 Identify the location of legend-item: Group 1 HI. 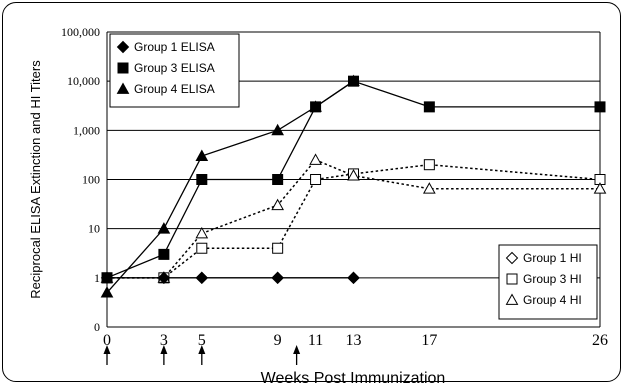
(543, 258).